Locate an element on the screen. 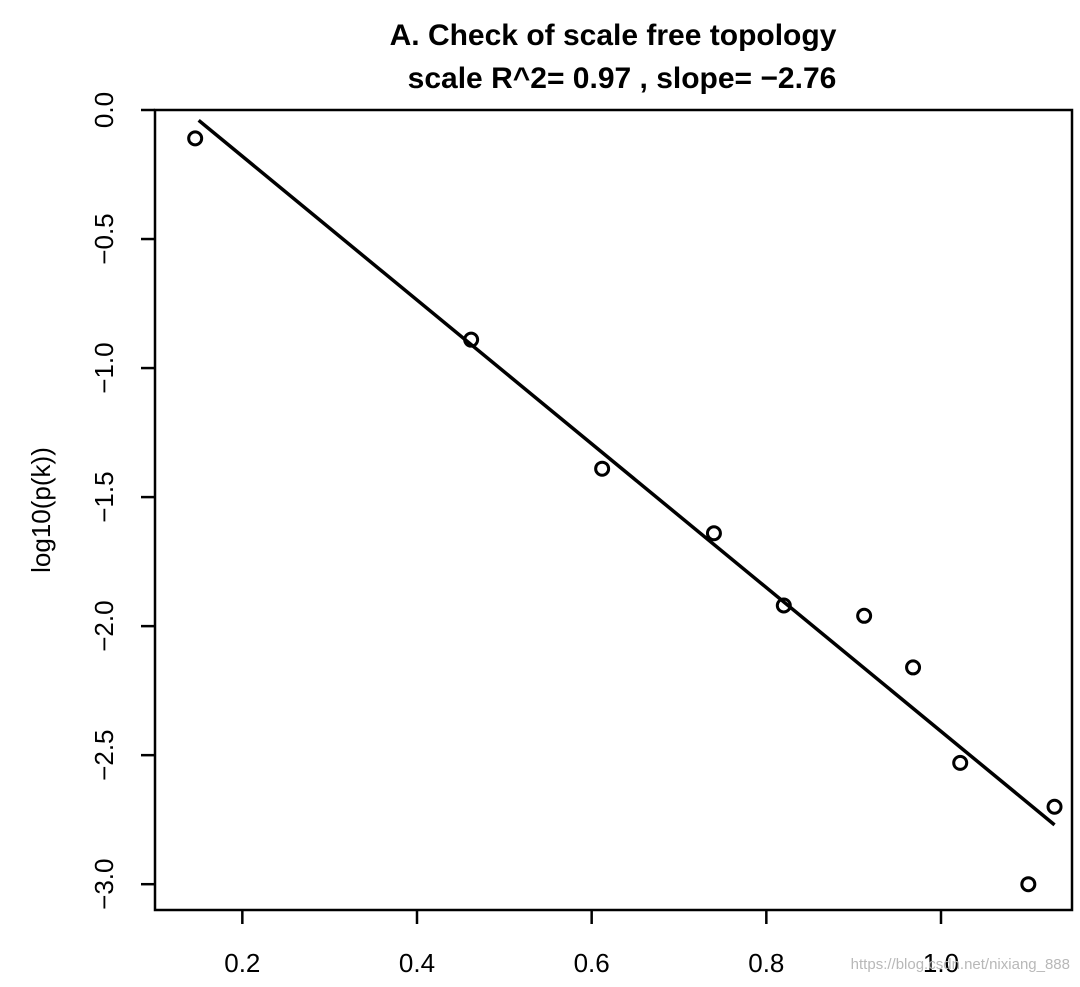 The image size is (1080, 987). x-axis: 0.2 0.4 0.6 0.8 1.0 is located at coordinates (591, 944).